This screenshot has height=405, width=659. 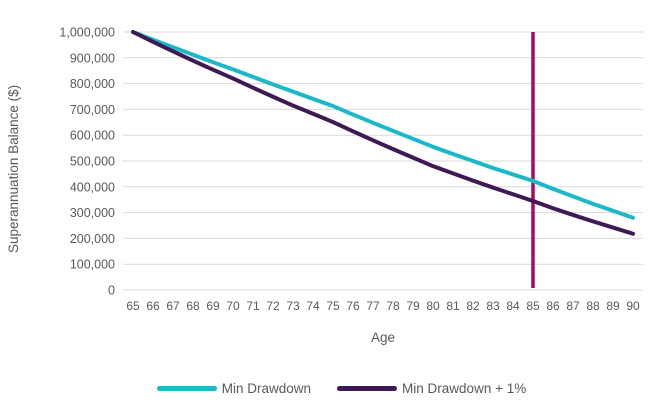 I want to click on x-tick-label: 81, so click(x=453, y=306).